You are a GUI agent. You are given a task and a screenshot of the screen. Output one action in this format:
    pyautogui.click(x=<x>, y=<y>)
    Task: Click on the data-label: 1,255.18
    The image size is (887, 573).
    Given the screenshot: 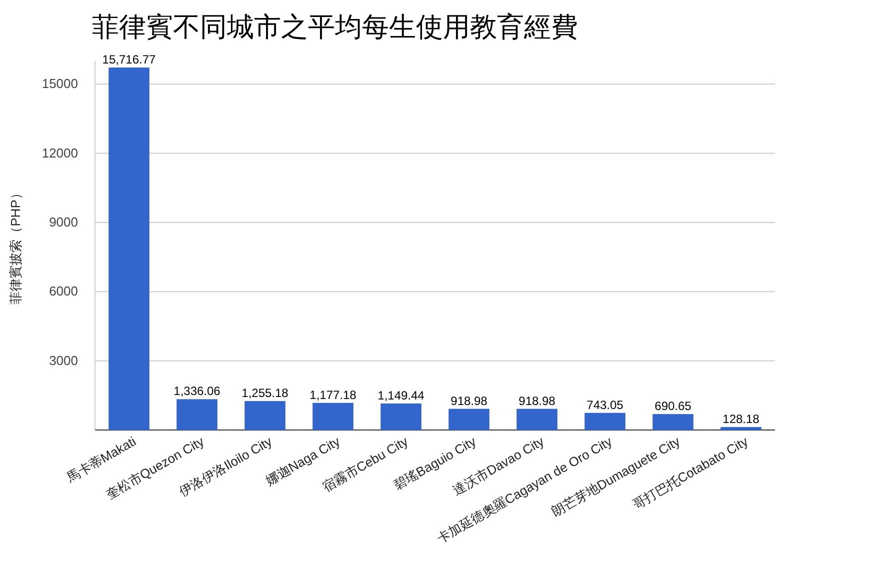 What is the action you would take?
    pyautogui.click(x=265, y=393)
    